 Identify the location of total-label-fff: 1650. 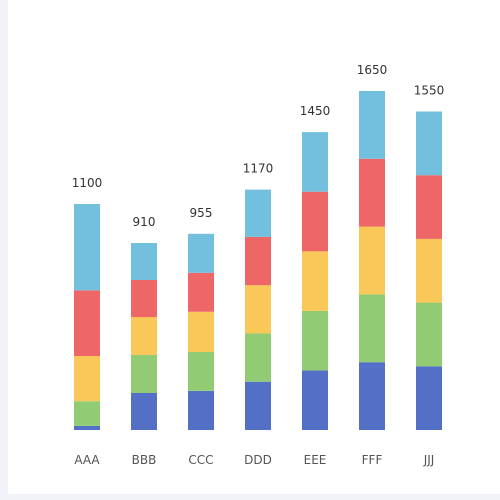
(372, 70).